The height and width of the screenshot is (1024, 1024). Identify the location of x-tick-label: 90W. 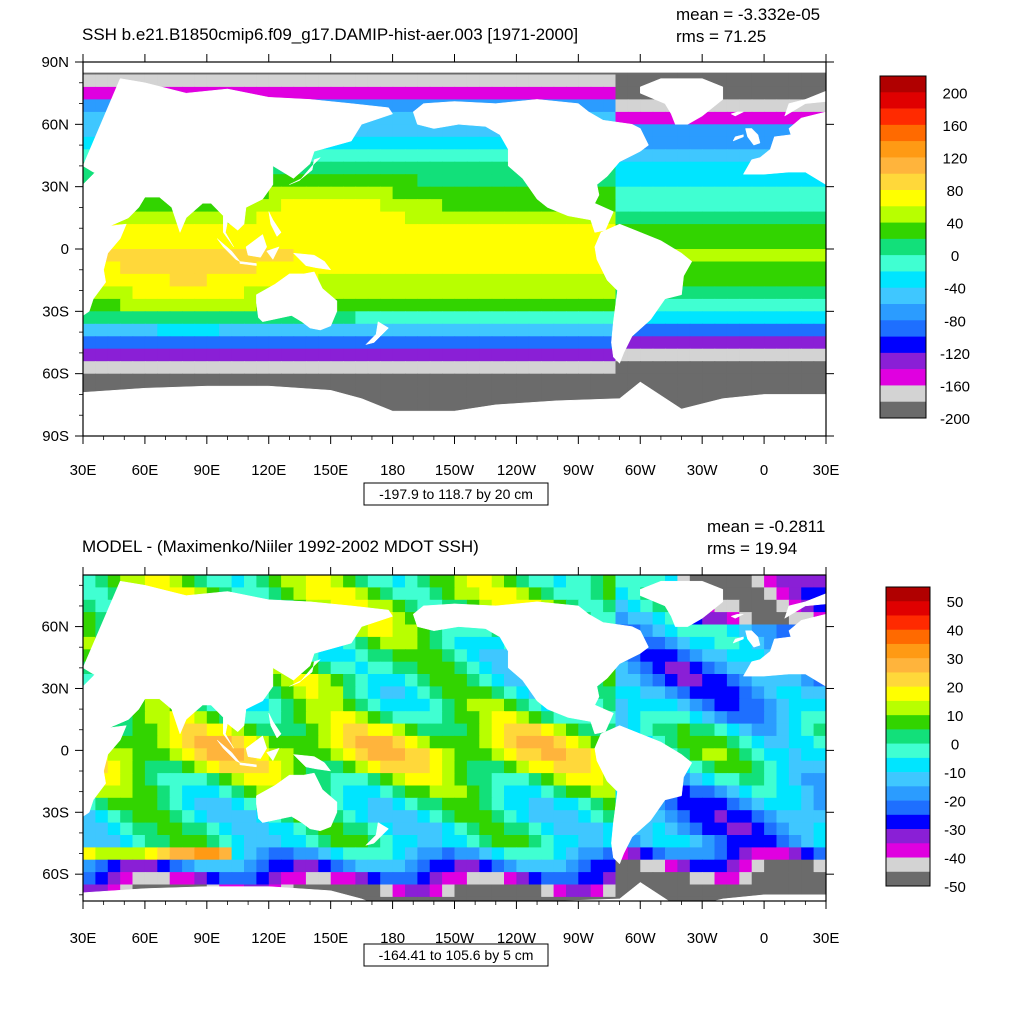
(579, 470).